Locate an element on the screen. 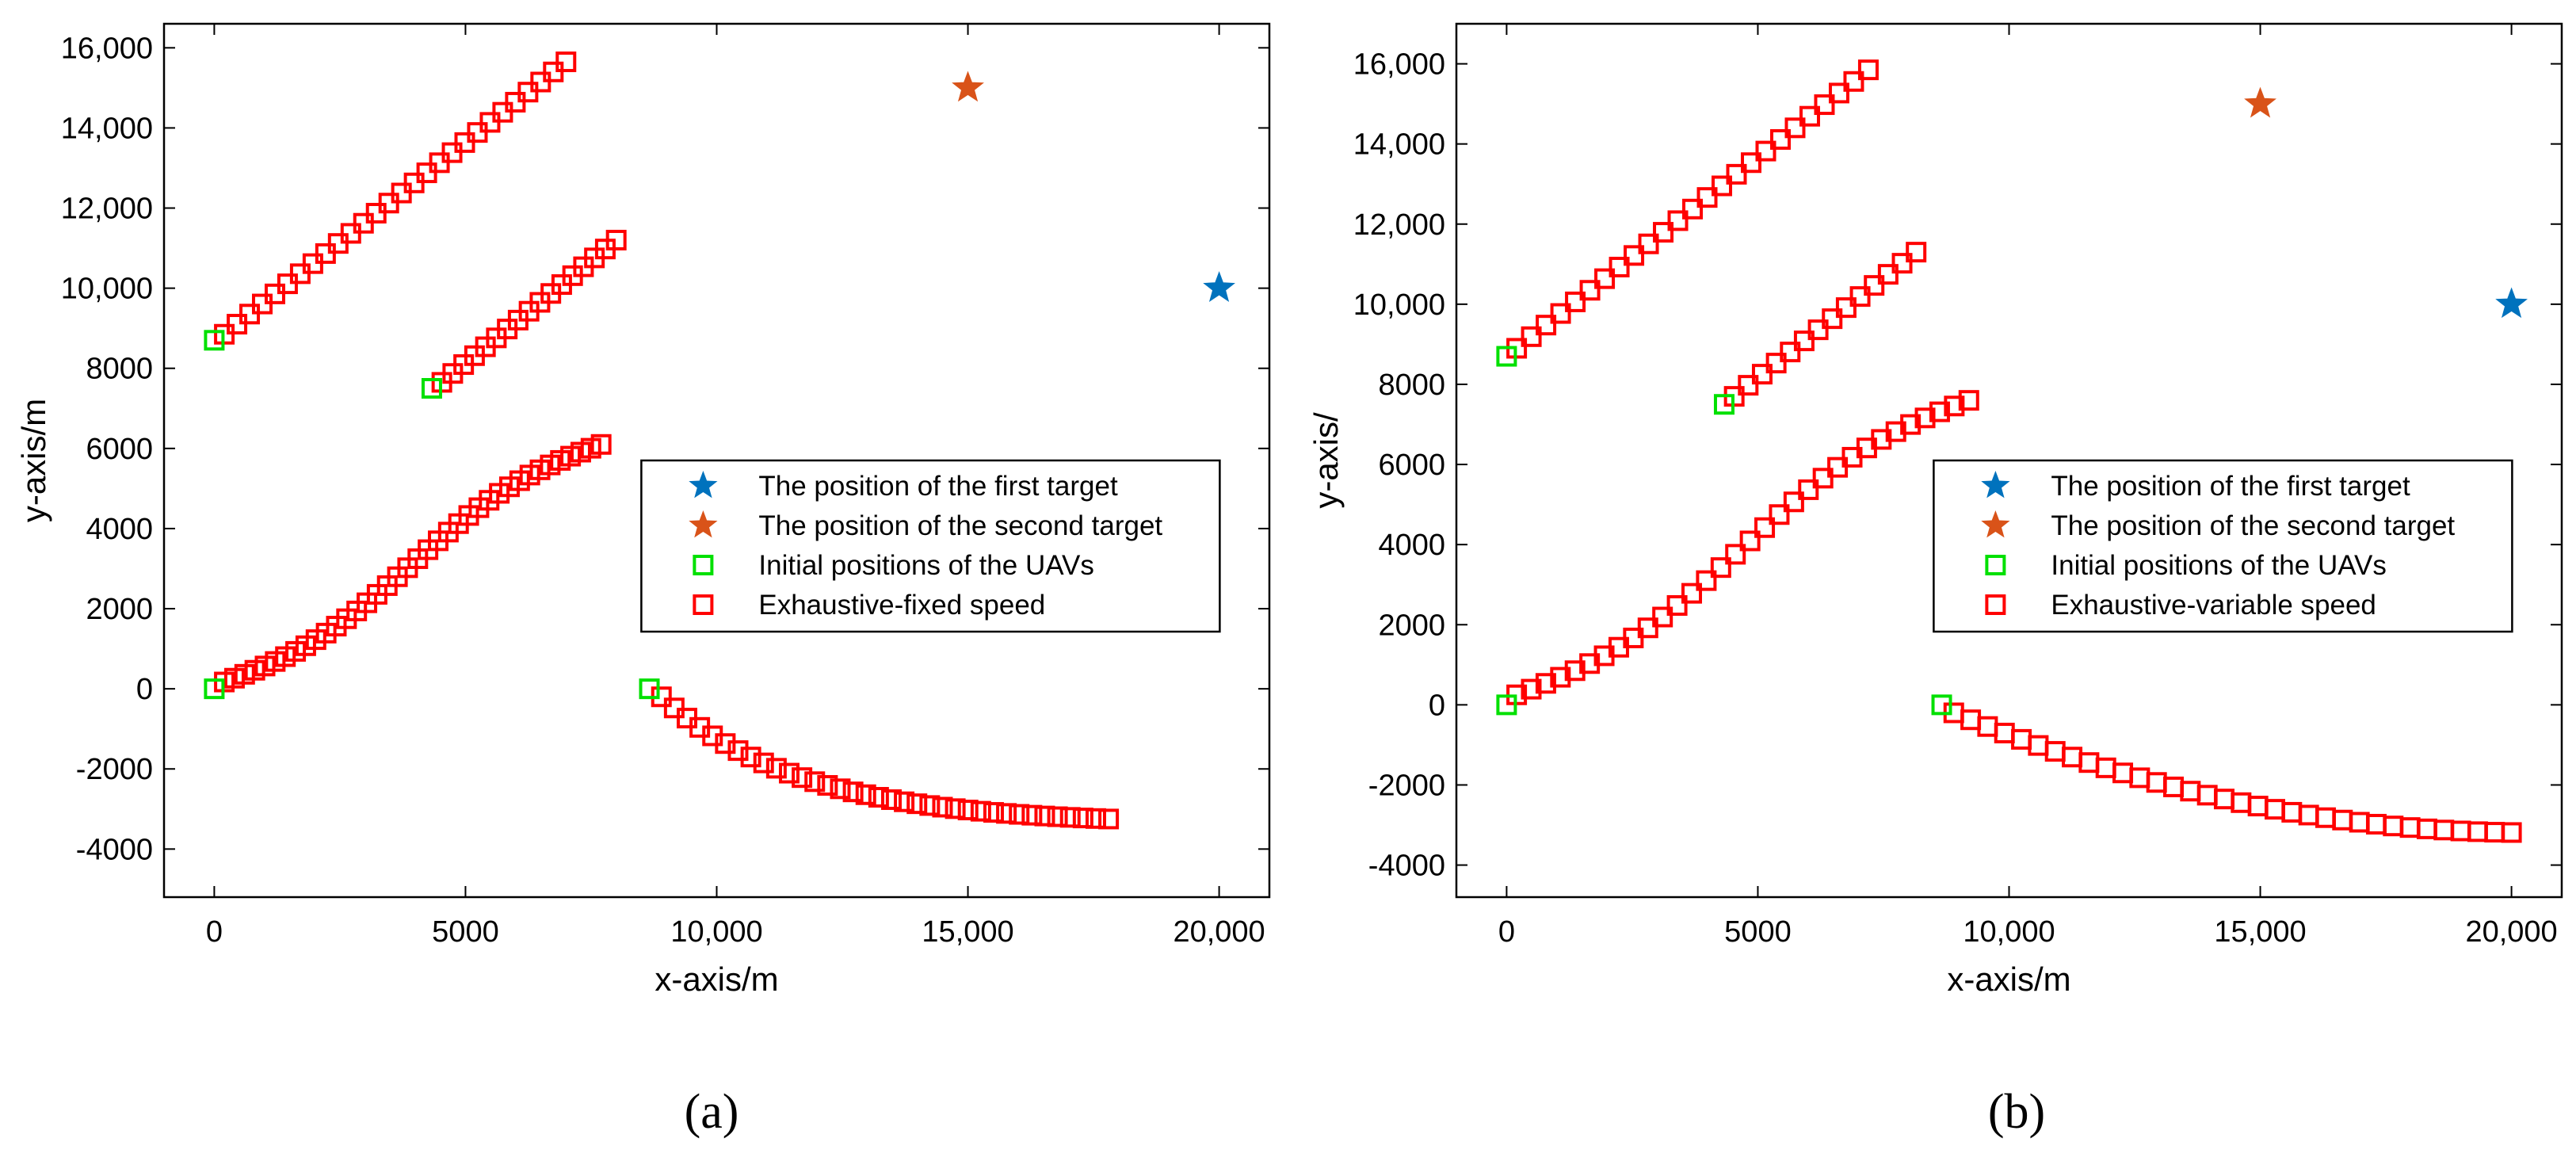 This screenshot has width=2576, height=1165. x-tick-label: 0 is located at coordinates (214, 932).